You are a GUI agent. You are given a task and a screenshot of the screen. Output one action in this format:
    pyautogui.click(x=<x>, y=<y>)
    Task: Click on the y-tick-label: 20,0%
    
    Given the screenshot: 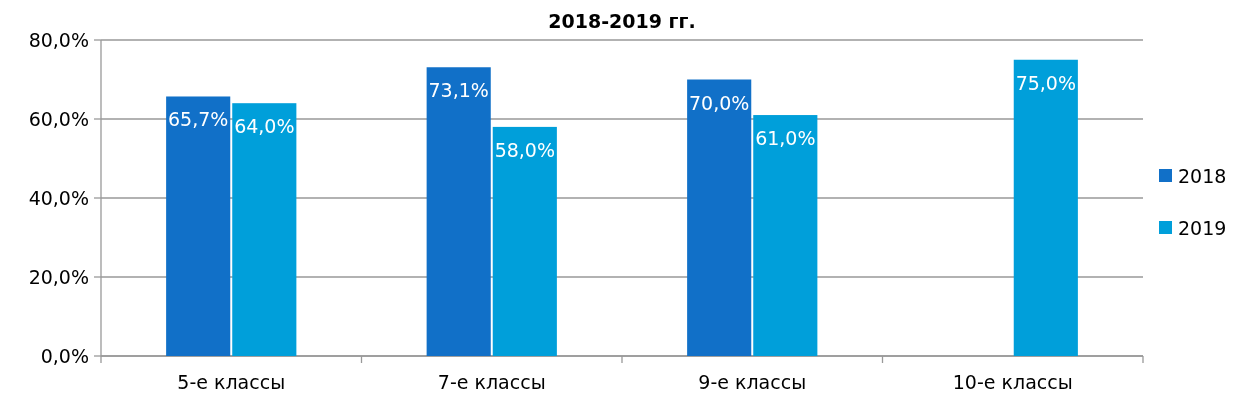 What is the action you would take?
    pyautogui.click(x=58, y=276)
    